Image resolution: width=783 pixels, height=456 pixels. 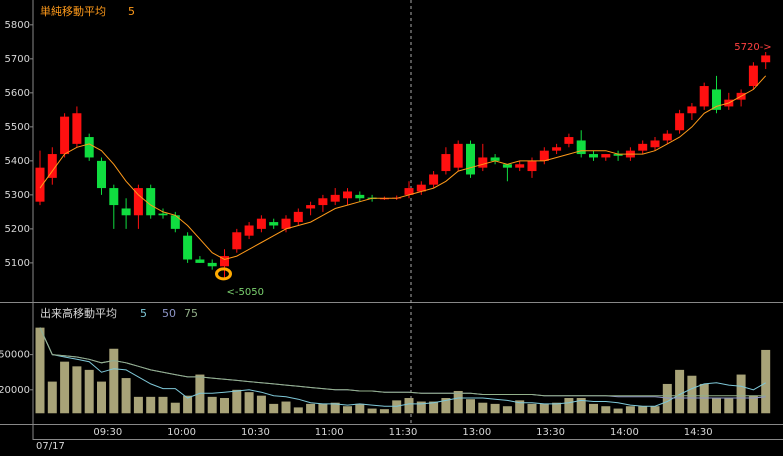 I want to click on legend-label: 5, so click(x=131, y=11).